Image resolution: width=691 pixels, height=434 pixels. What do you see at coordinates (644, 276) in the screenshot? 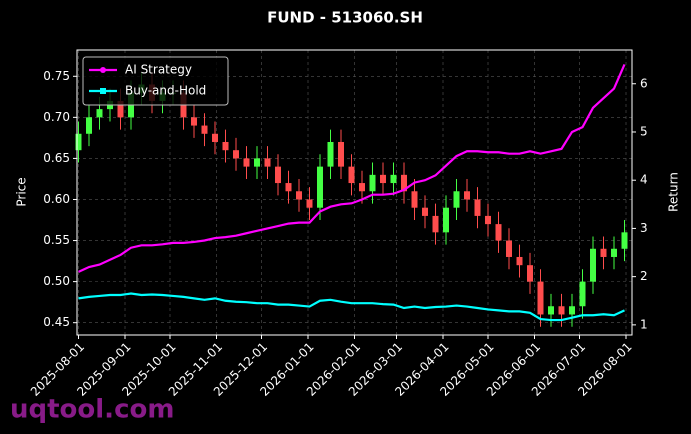
I see `y2-tick-label: 2` at bounding box center [644, 276].